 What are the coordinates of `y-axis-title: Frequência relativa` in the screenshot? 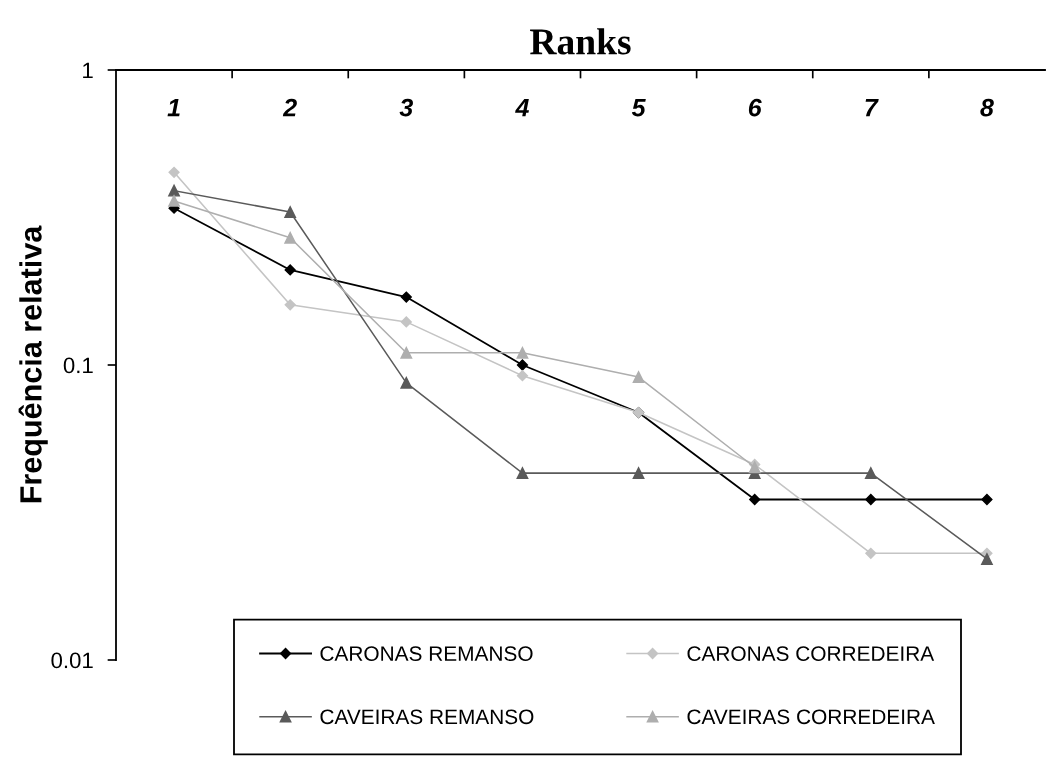 It's located at (33, 364).